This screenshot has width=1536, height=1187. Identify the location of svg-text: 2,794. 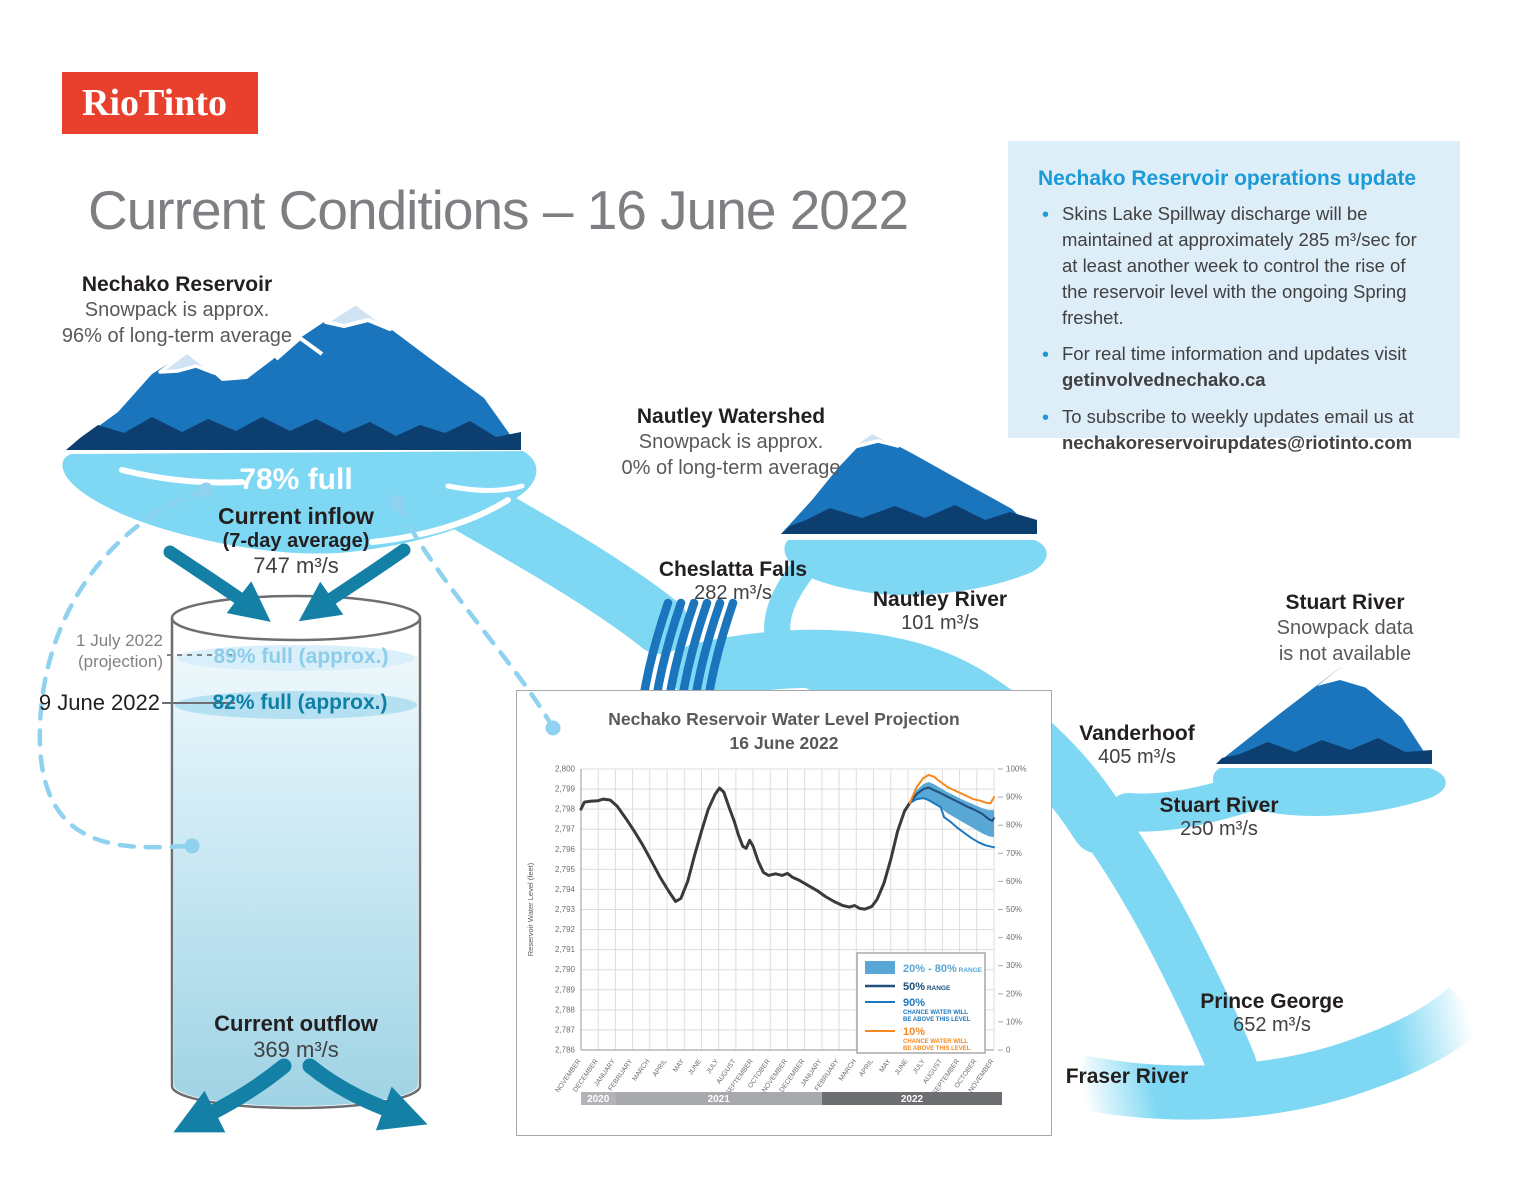
(565, 889).